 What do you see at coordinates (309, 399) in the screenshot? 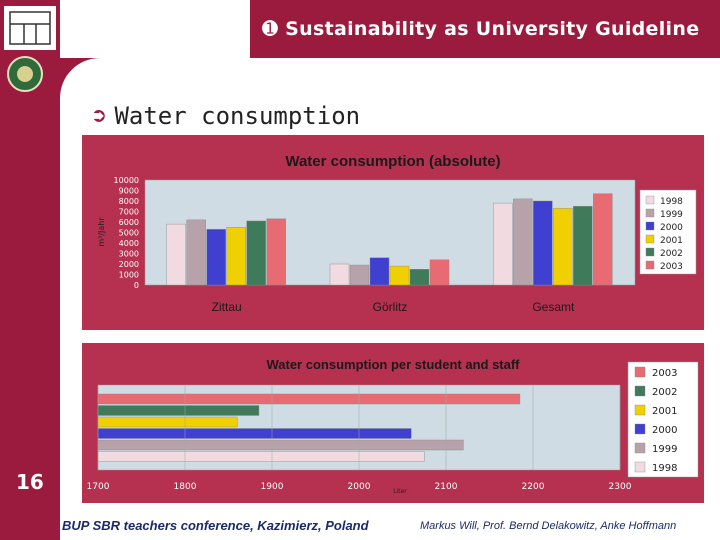
I see `hbar-2003` at bounding box center [309, 399].